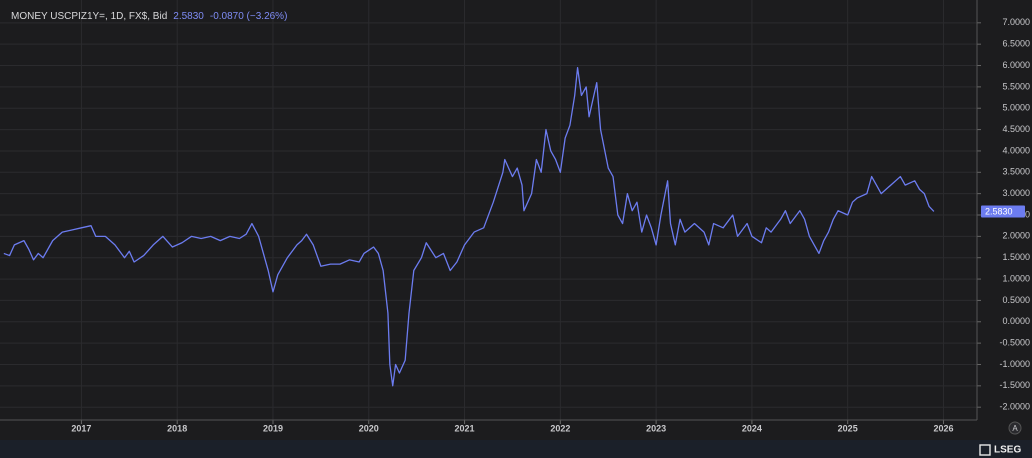 The width and height of the screenshot is (1032, 458). I want to click on y-tick-label: 5.5000, so click(1016, 86).